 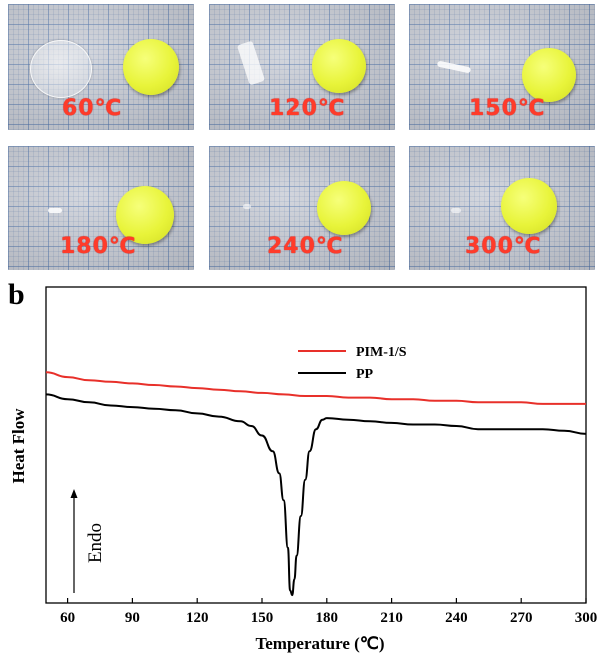 What do you see at coordinates (132, 618) in the screenshot?
I see `x-tick-label: 90` at bounding box center [132, 618].